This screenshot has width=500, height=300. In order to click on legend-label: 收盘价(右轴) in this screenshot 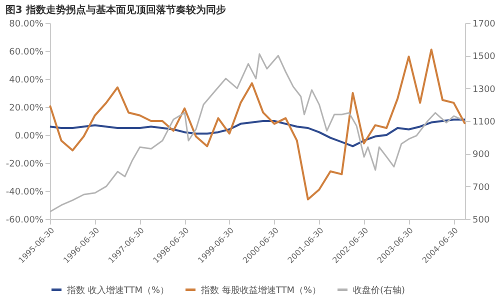, I will do `click(379, 290)`.